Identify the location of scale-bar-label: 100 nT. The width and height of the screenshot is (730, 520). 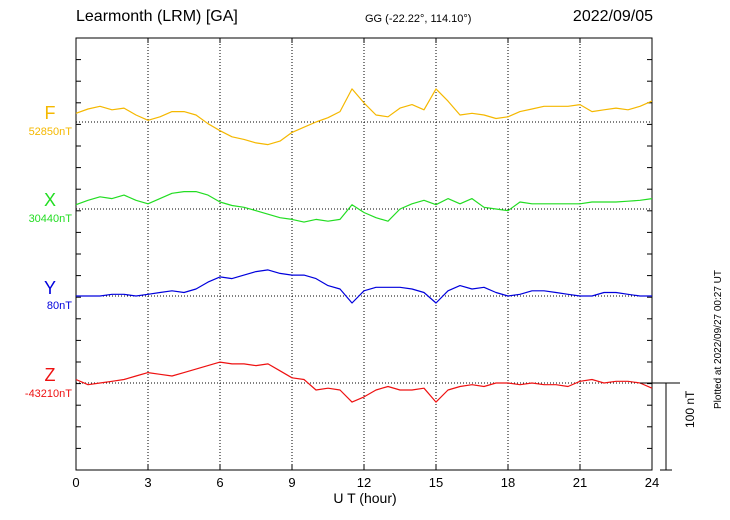
(690, 409).